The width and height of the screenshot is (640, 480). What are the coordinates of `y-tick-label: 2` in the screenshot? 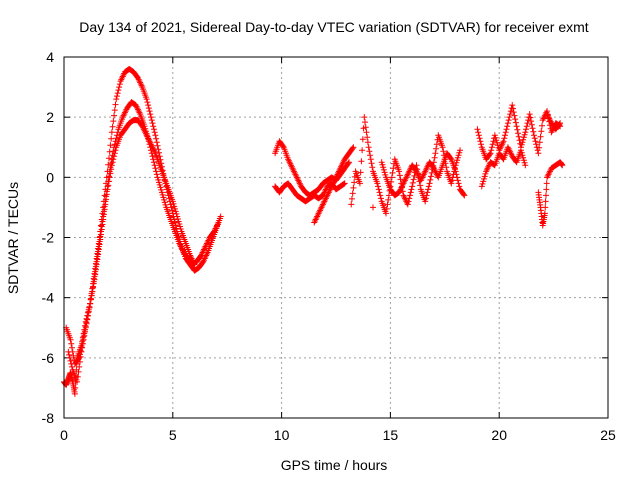 It's located at (50, 117).